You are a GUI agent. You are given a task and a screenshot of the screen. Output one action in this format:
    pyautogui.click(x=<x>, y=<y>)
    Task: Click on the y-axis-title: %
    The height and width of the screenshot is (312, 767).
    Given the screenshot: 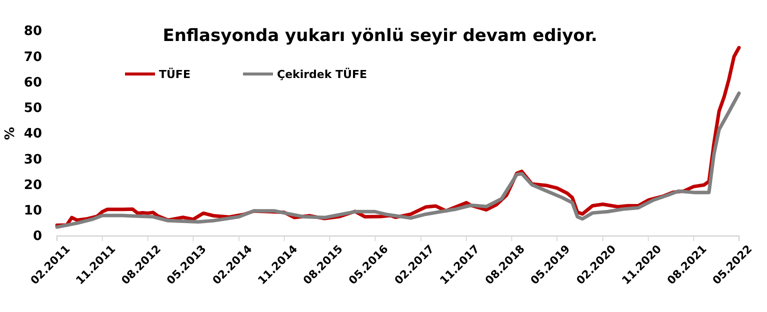 What is the action you would take?
    pyautogui.click(x=10, y=133)
    